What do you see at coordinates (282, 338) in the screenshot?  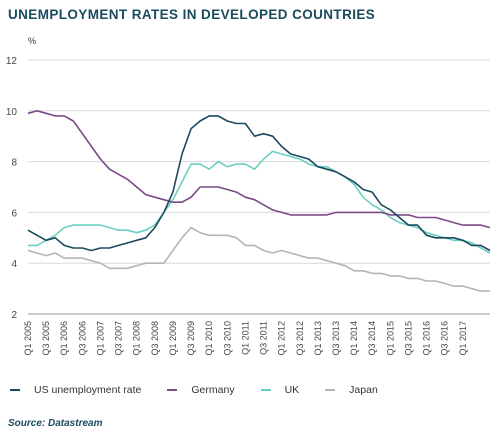 I see `x-tick-label: Q1 2012` at bounding box center [282, 338].